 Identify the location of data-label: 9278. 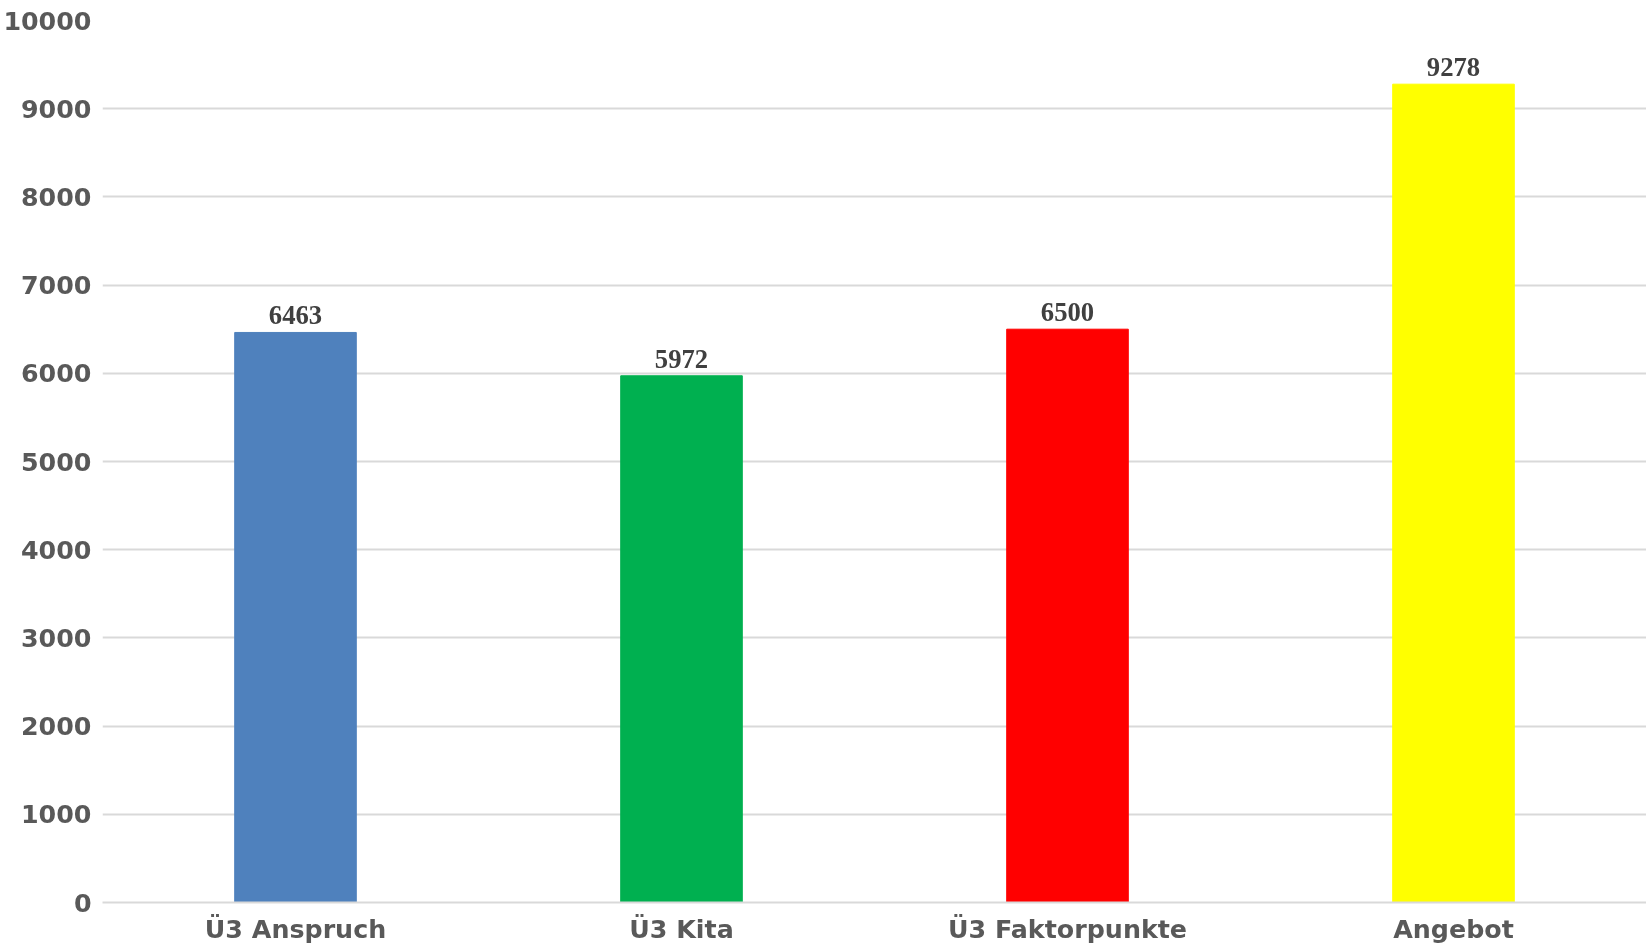
(1453, 67).